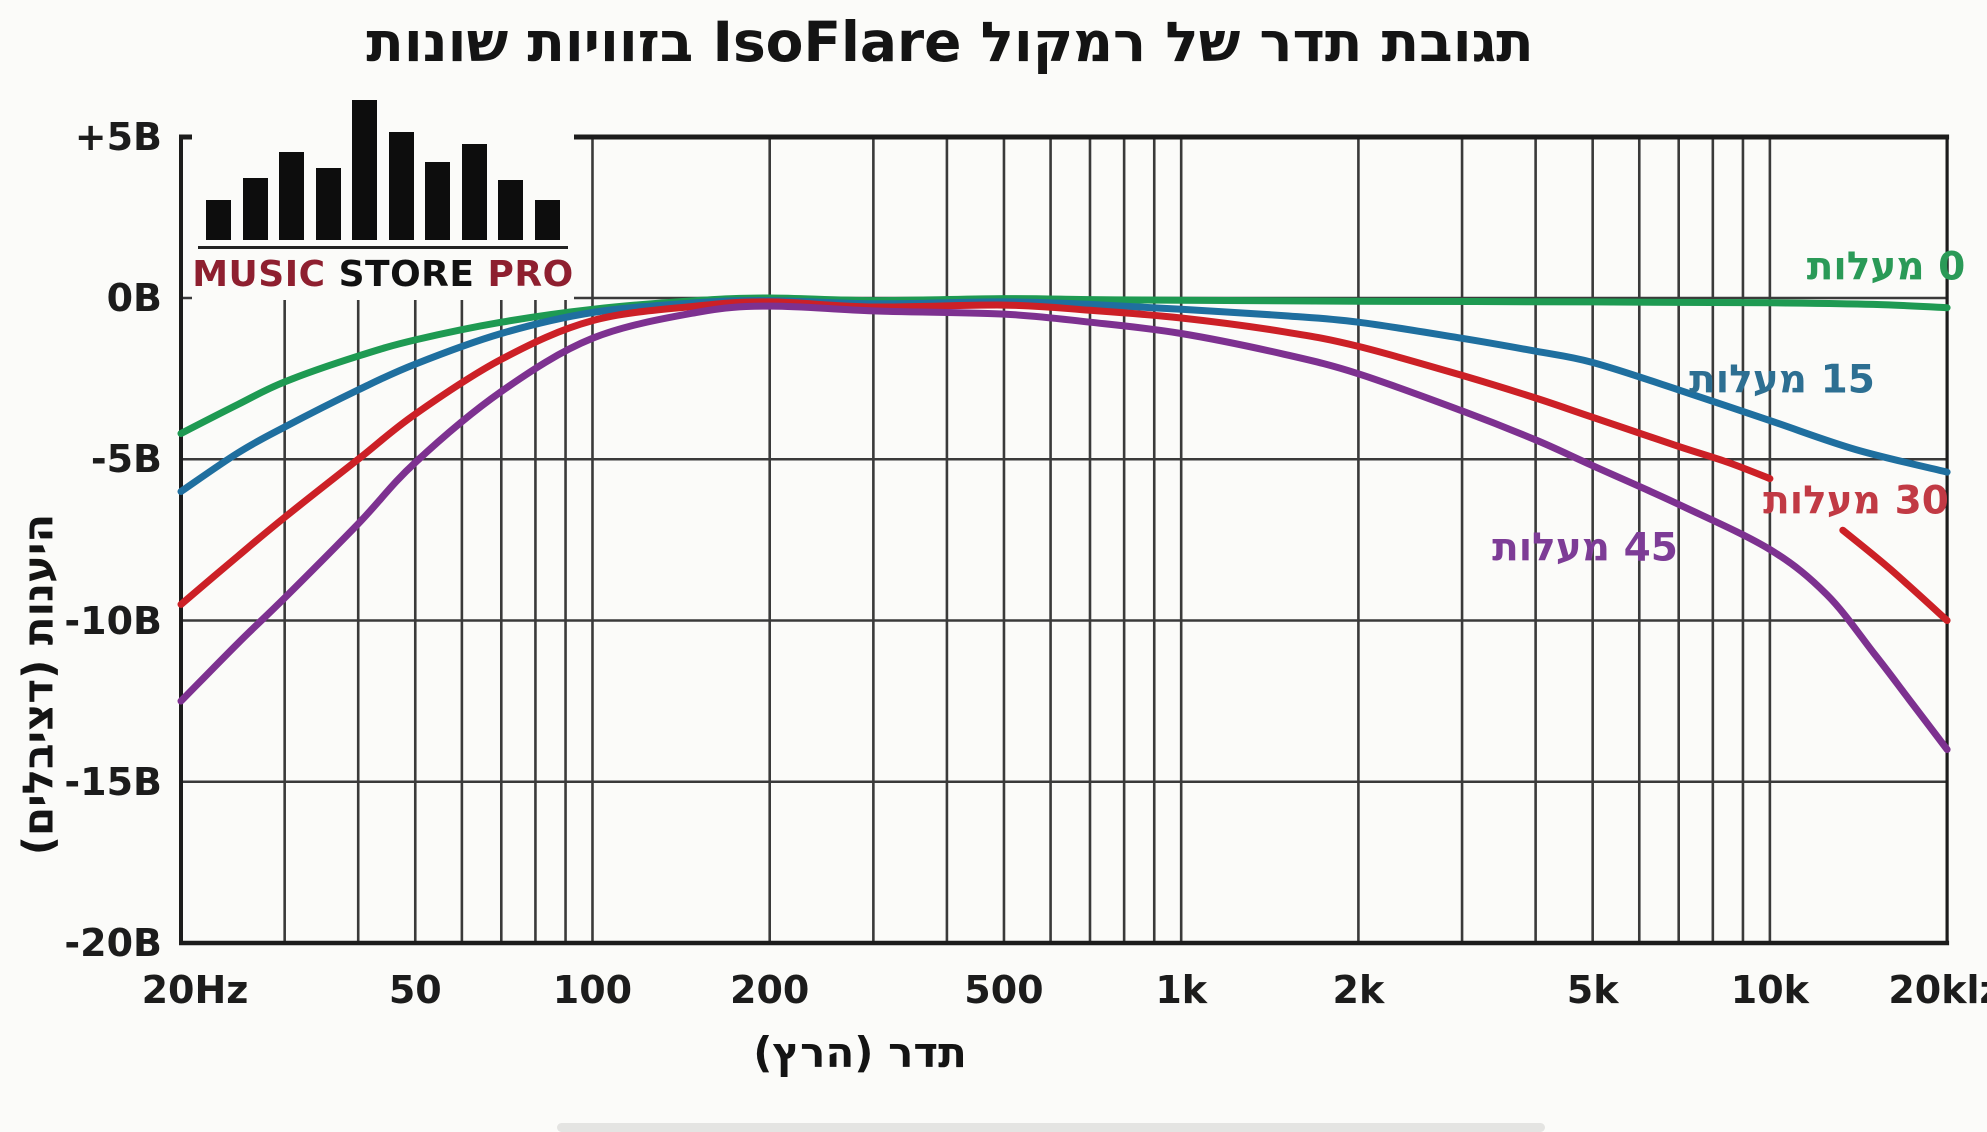  I want to click on x-tick-label: 20klz, so click(1937, 990).